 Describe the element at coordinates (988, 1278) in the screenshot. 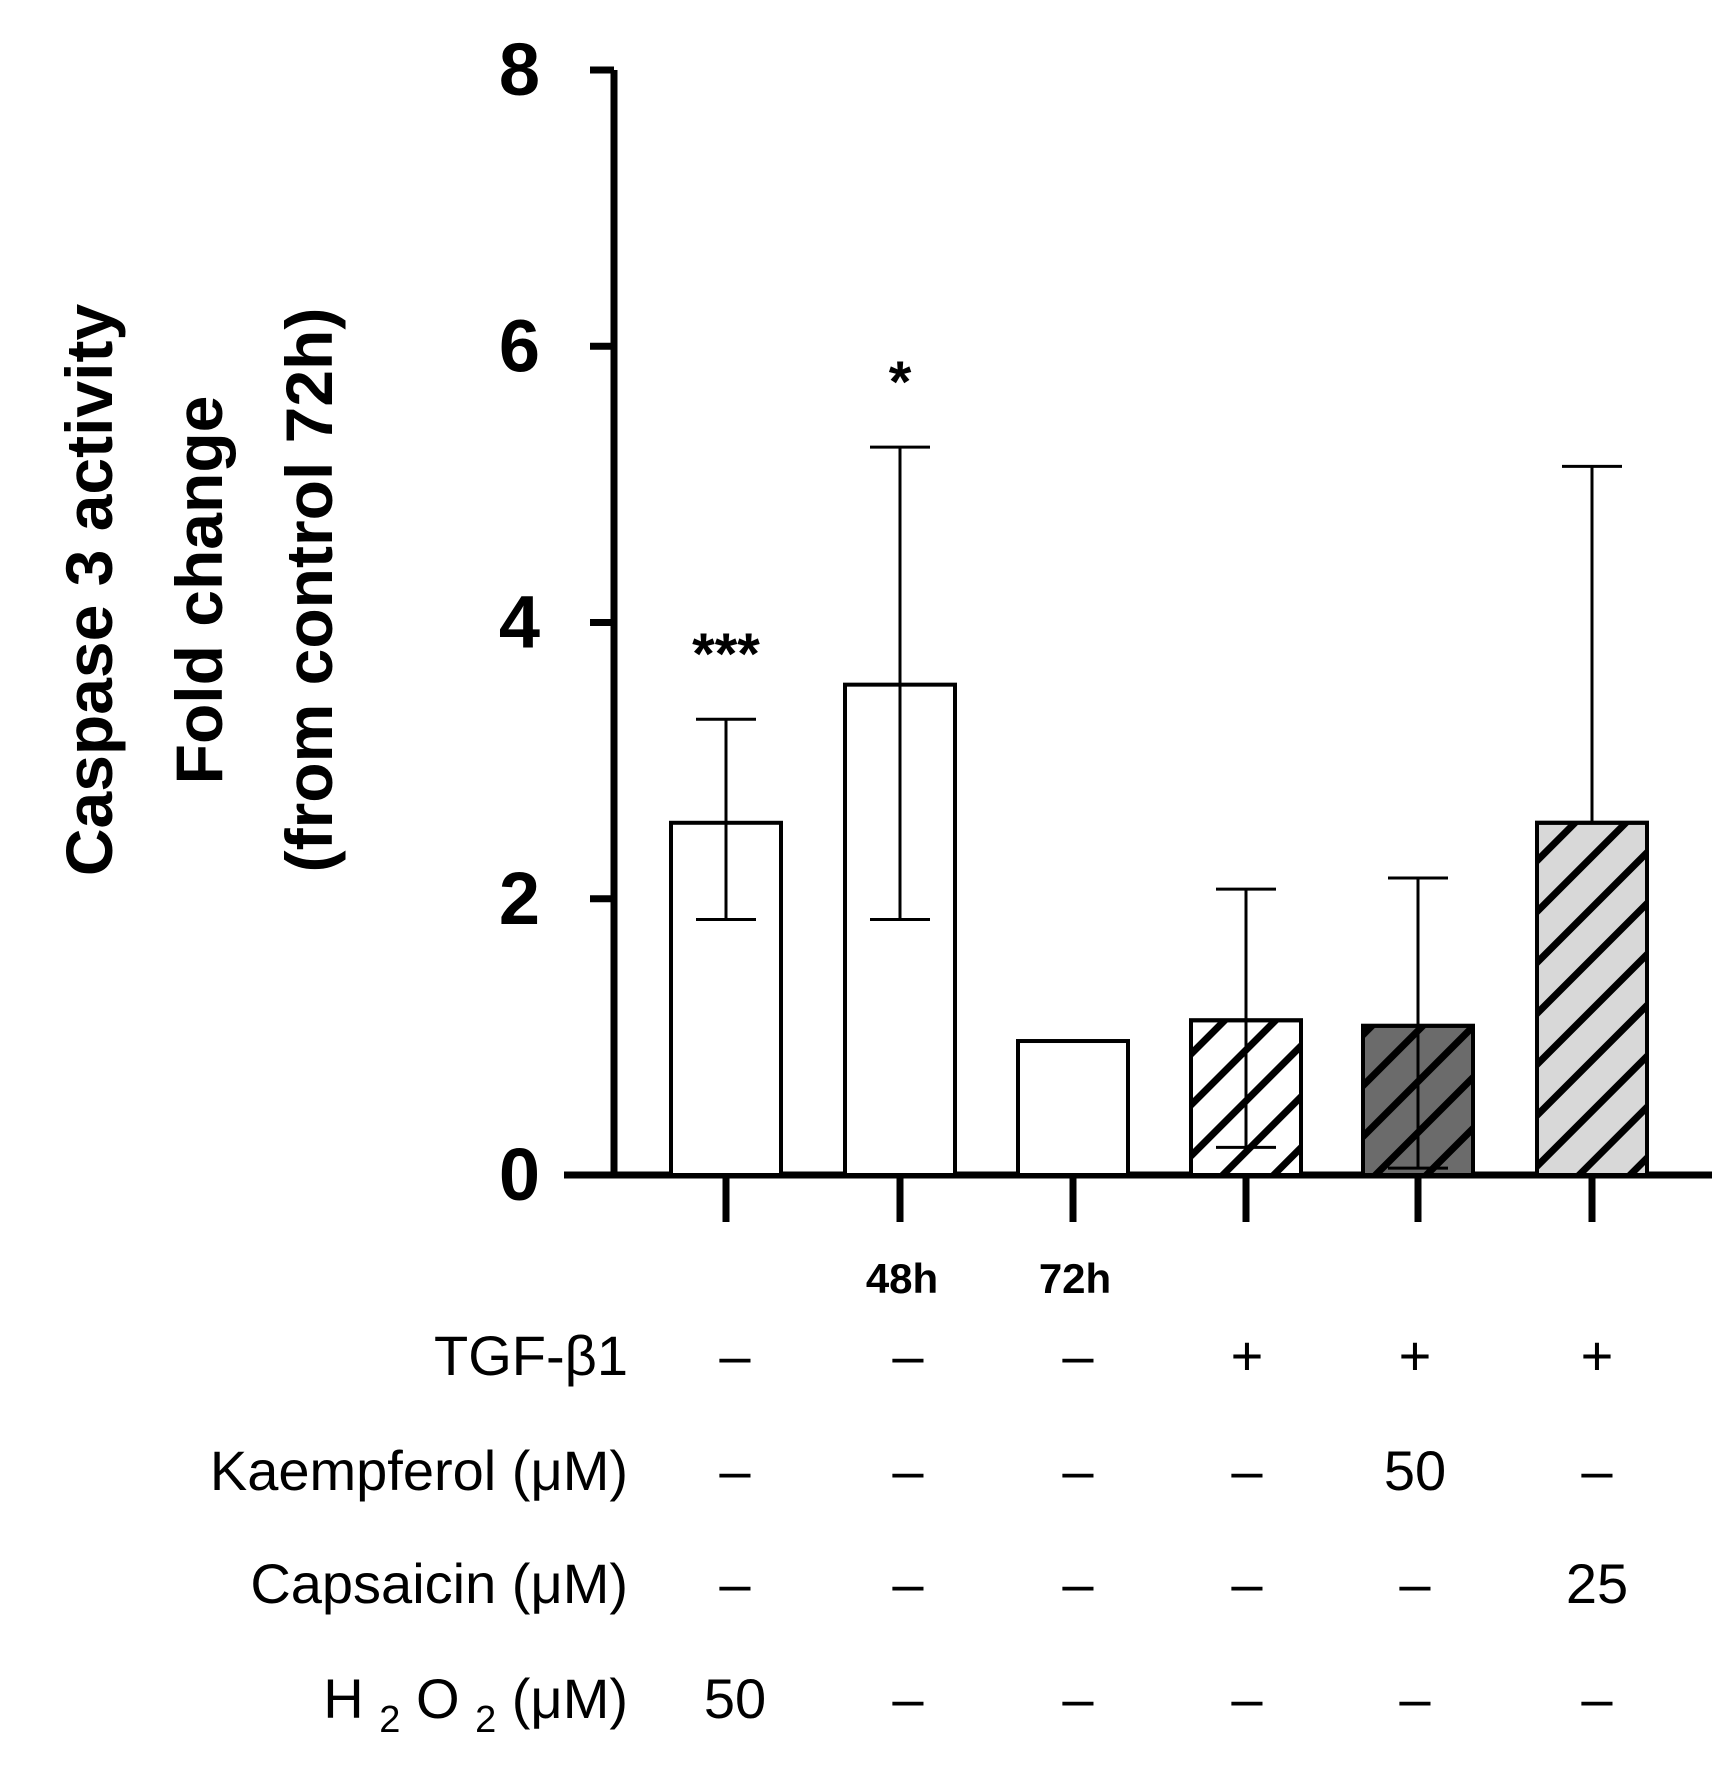

I see `time-labels: 48h 72h` at that location.